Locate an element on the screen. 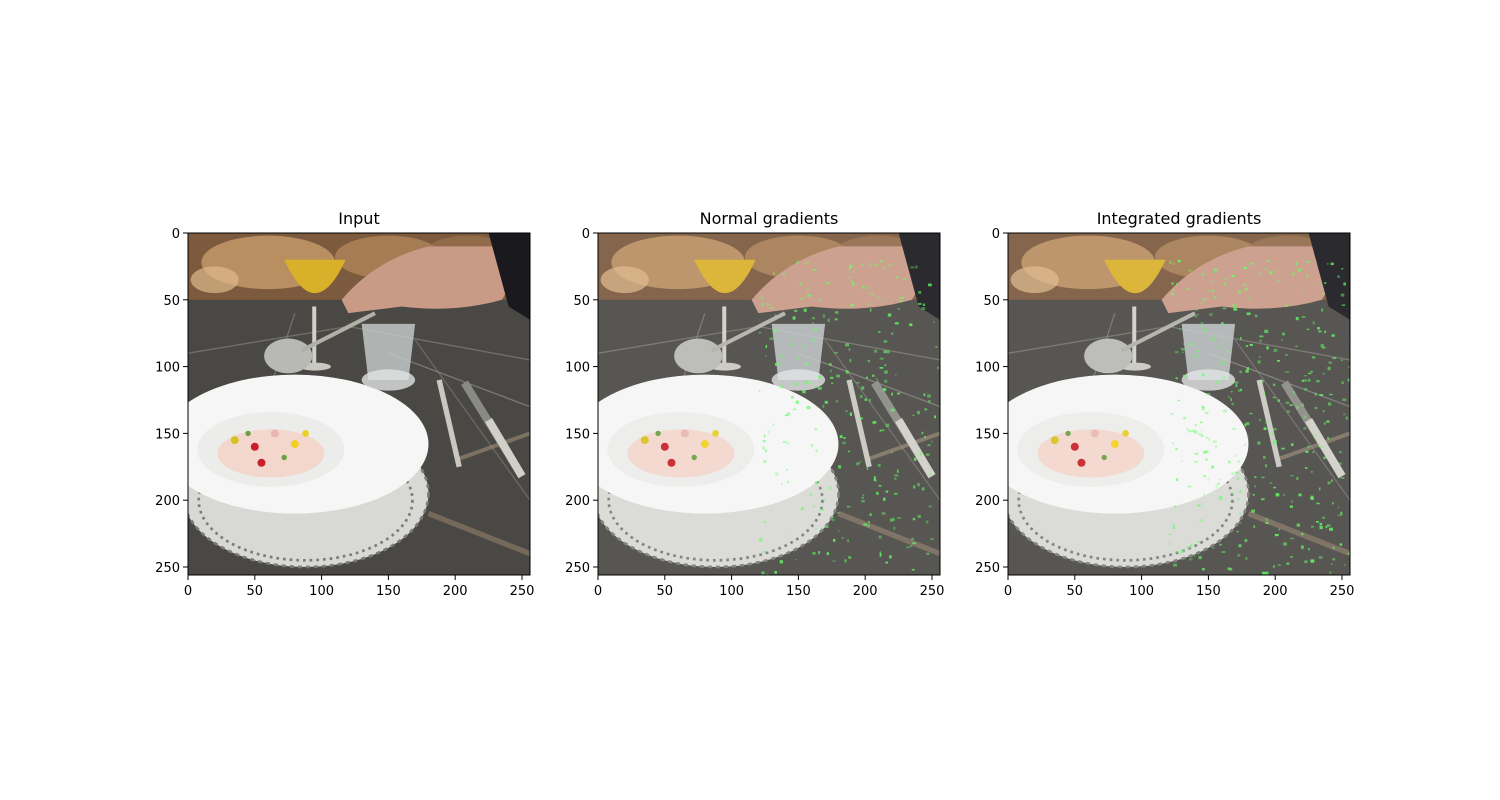  y-tick-label: 200 is located at coordinates (987, 501).